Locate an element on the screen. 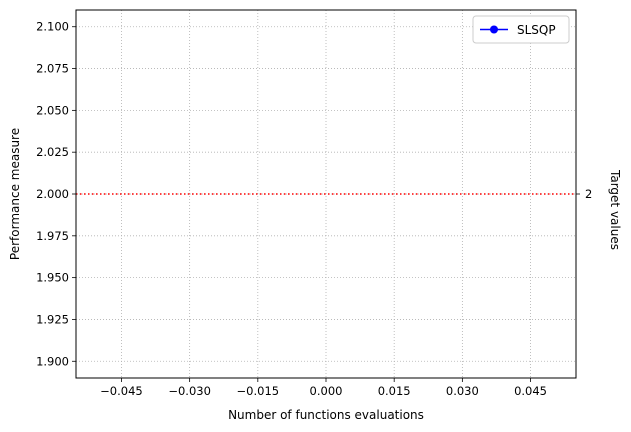 The height and width of the screenshot is (432, 631). x-tick-label: 0.000 is located at coordinates (326, 391).